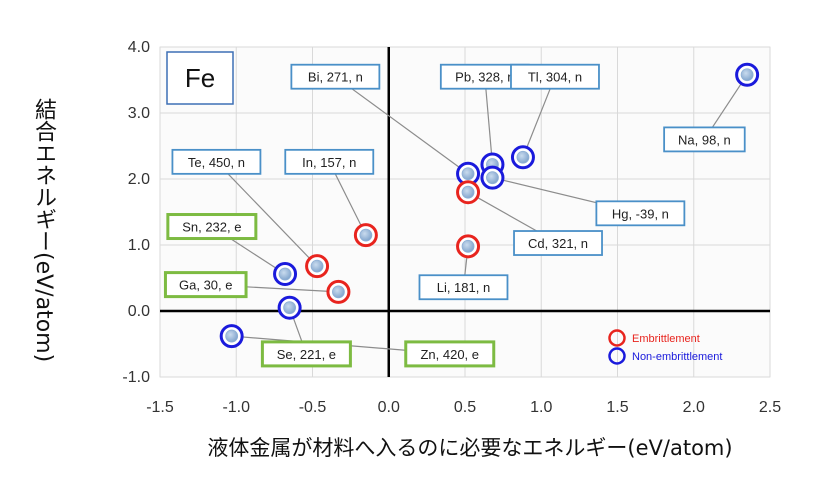  Describe the element at coordinates (617, 407) in the screenshot. I see `x-tick-label: 1.5` at that location.